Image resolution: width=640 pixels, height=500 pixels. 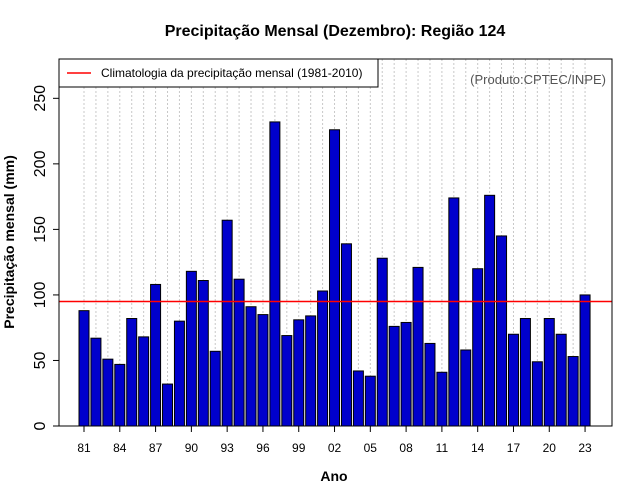 What do you see at coordinates (573, 391) in the screenshot?
I see `bar-2022` at bounding box center [573, 391].